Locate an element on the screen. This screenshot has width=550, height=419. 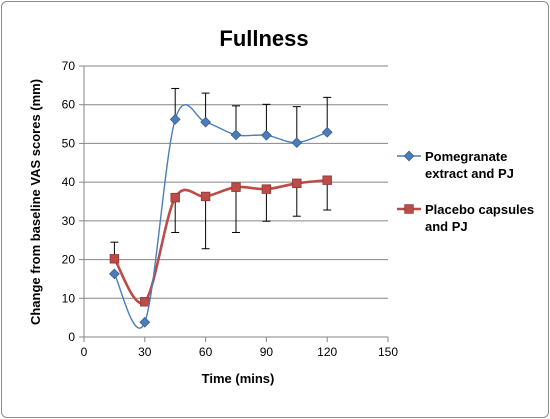
y-tick-label: 20 is located at coordinates (69, 260).